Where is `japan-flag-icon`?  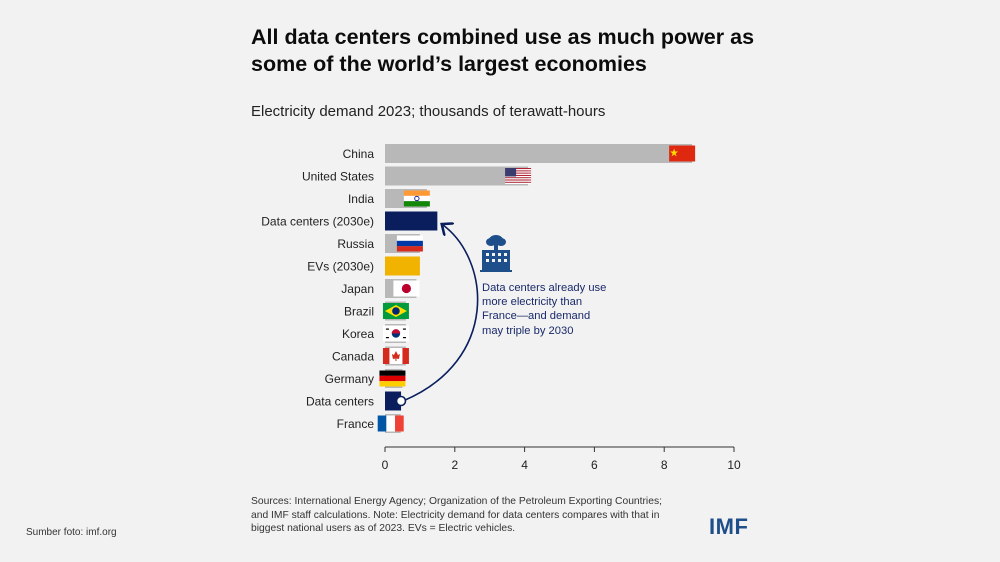 japan-flag-icon is located at coordinates (406, 288).